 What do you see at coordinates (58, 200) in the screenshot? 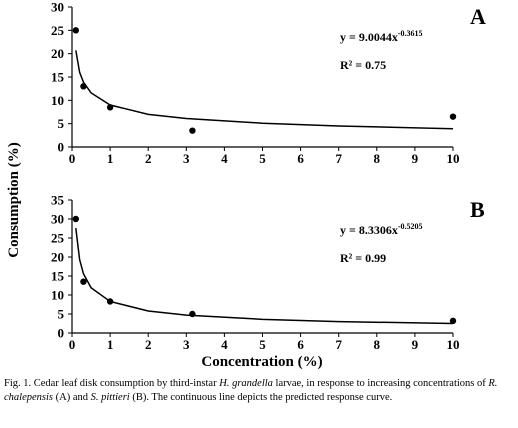
I see `y-tick-label: 35` at bounding box center [58, 200].